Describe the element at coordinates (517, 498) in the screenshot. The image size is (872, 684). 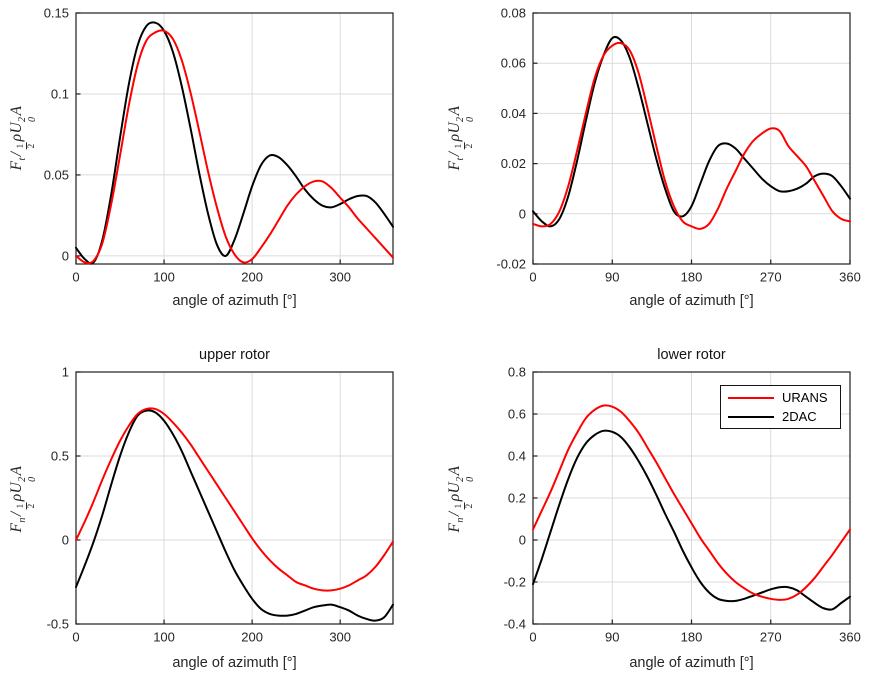
I see `y-tick-label: 0.2` at that location.